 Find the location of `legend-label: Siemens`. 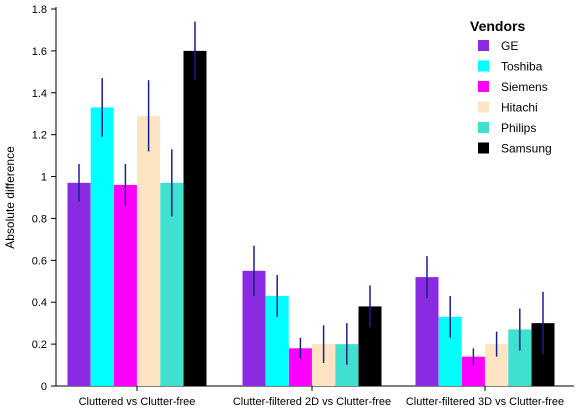

legend-label: Siemens is located at coordinates (524, 87).